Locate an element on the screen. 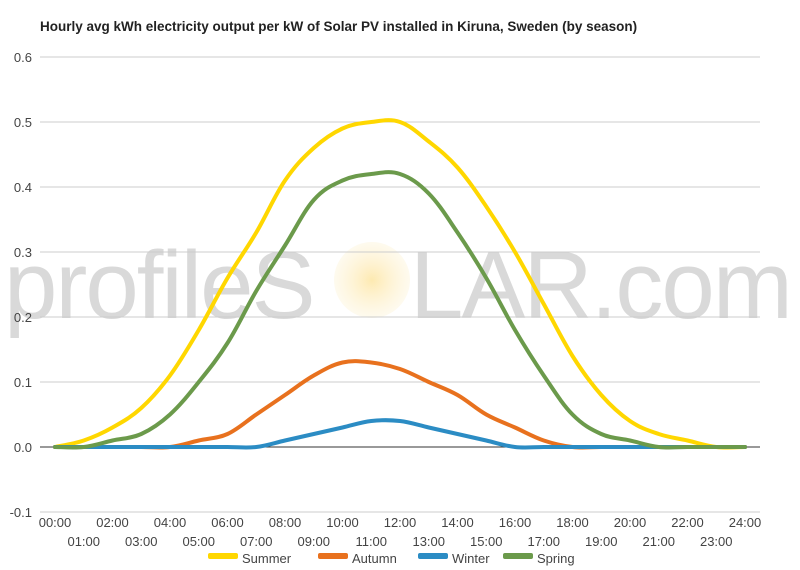 This screenshot has height=570, width=800. x-tick-label: 05:00 is located at coordinates (198, 541).